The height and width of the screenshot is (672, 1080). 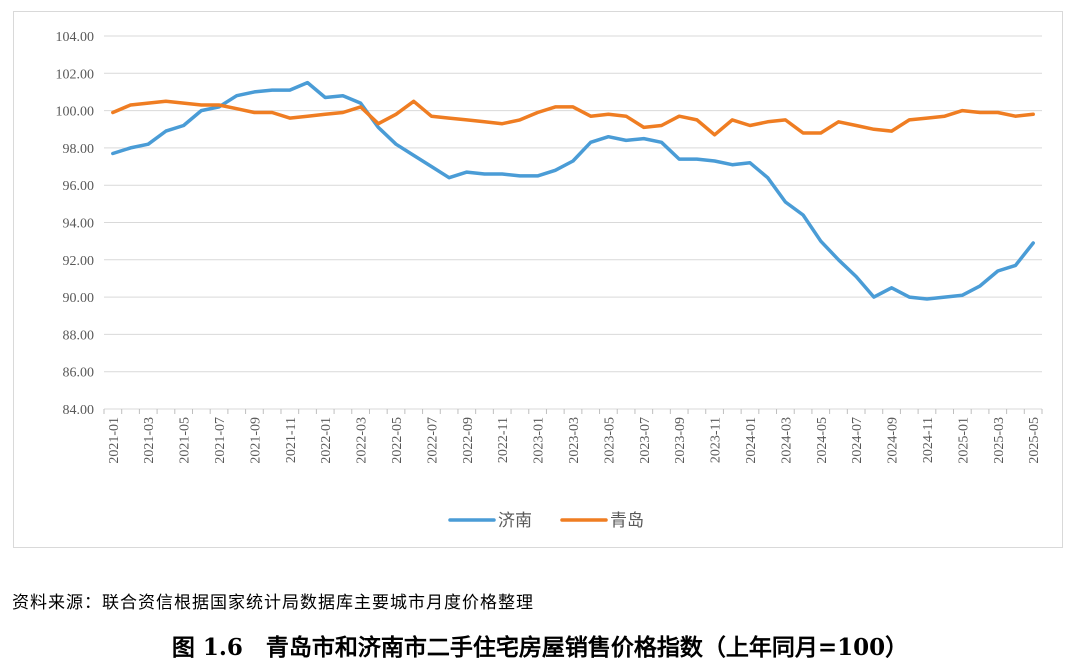 I want to click on y-tick-label: 90.00, so click(x=79, y=298).